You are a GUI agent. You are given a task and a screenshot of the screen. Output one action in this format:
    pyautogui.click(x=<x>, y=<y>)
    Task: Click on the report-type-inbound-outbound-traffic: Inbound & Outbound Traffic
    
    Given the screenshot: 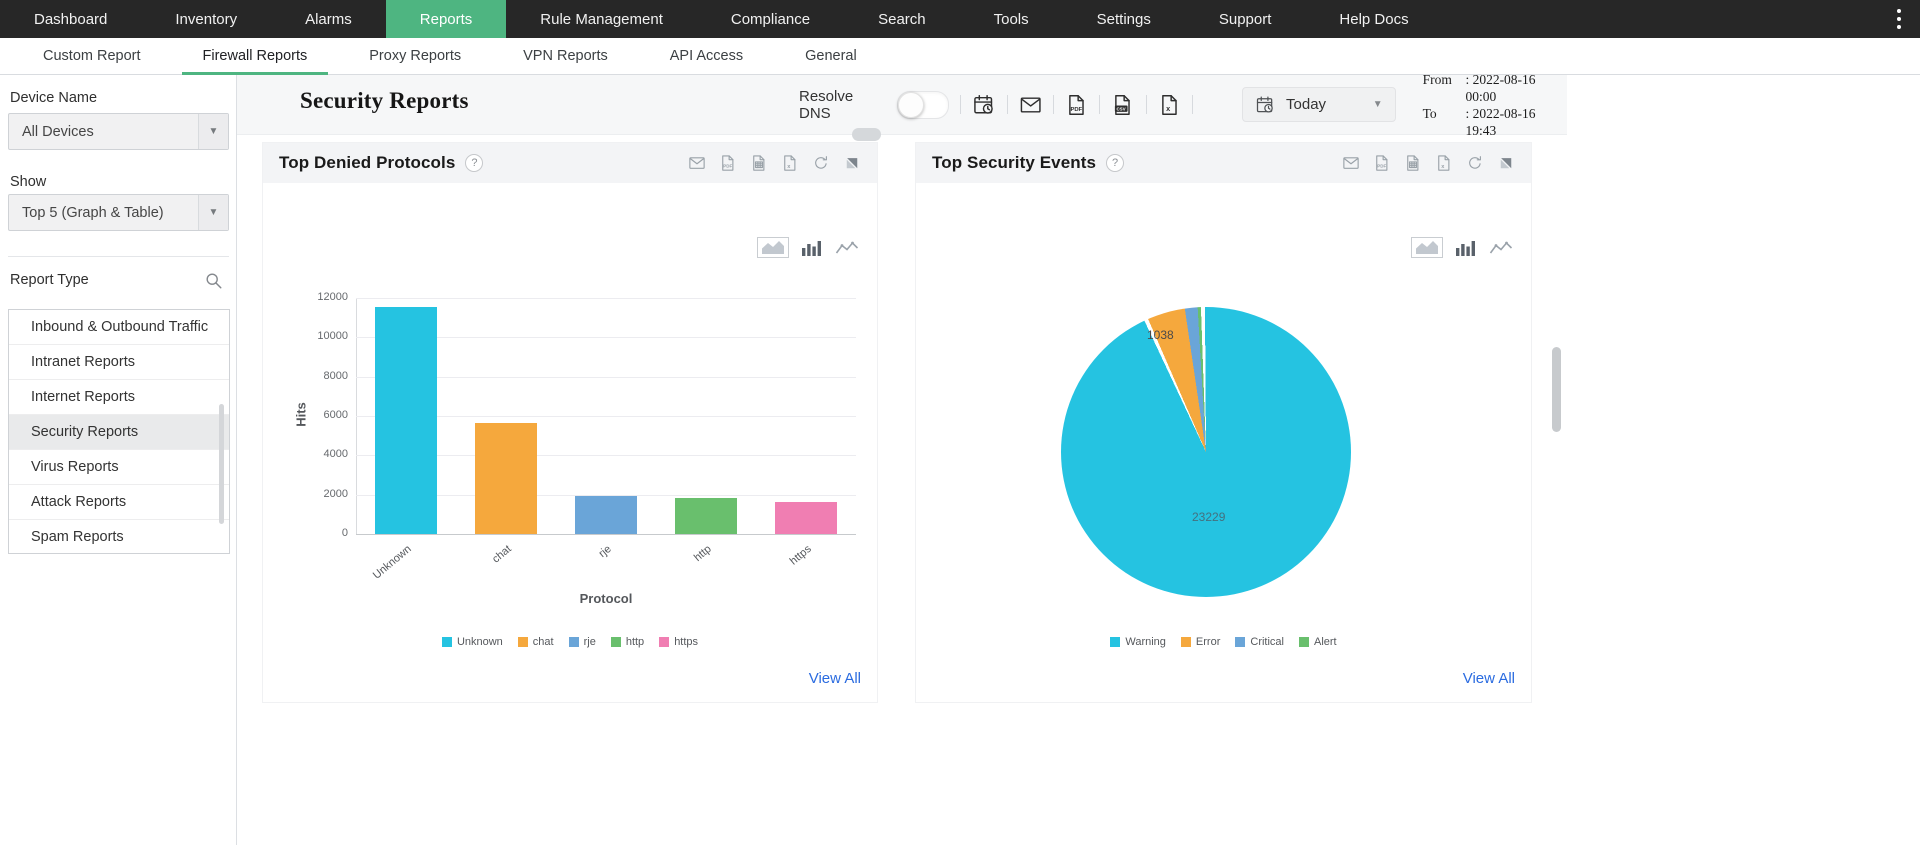 What is the action you would take?
    pyautogui.click(x=120, y=327)
    